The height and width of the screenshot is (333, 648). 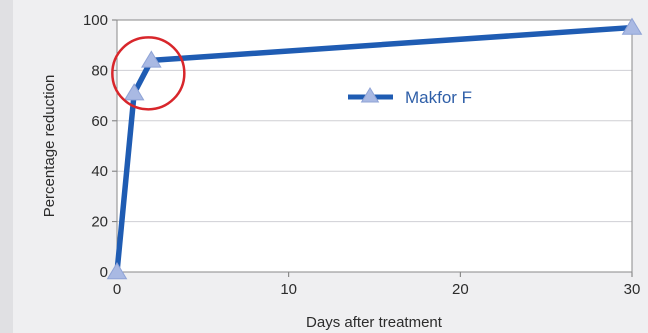 What do you see at coordinates (370, 95) in the screenshot?
I see `legend-marker-swatch` at bounding box center [370, 95].